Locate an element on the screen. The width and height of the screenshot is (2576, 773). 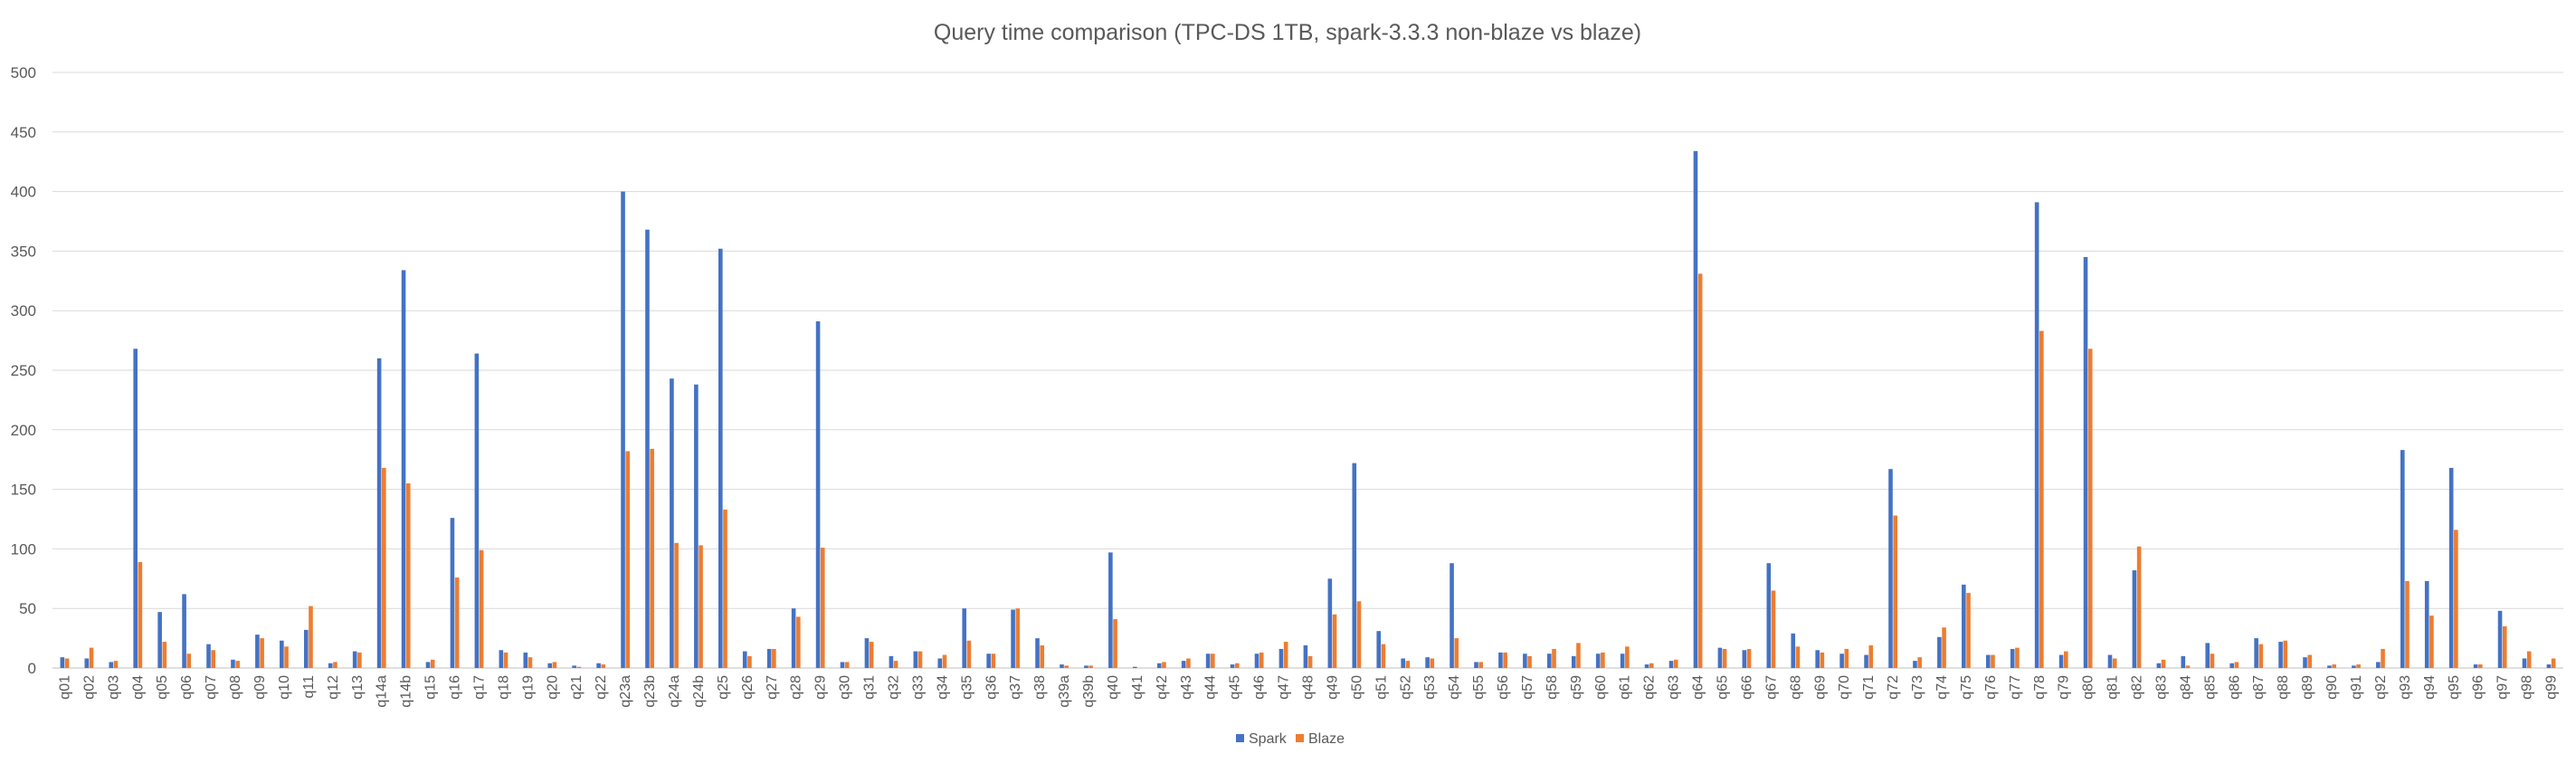
x-tick-label: q33 is located at coordinates (918, 687).